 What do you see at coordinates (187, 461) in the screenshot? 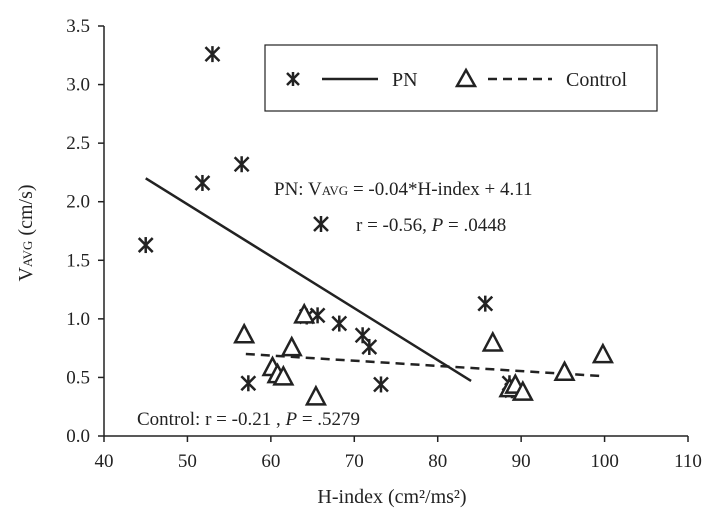
I see `x-tick-label: 50` at bounding box center [187, 461].